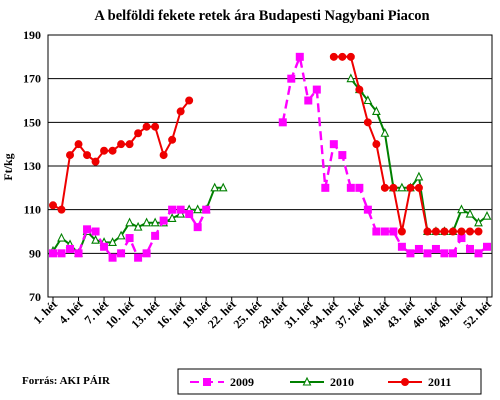 The image size is (500, 400). What do you see at coordinates (439, 382) in the screenshot?
I see `legend-label: 2011` at bounding box center [439, 382].